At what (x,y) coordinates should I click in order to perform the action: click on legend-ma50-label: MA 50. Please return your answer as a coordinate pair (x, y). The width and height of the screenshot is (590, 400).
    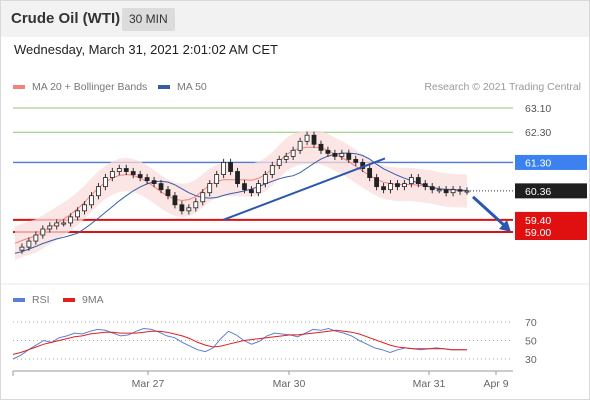
    Looking at the image, I should click on (192, 87).